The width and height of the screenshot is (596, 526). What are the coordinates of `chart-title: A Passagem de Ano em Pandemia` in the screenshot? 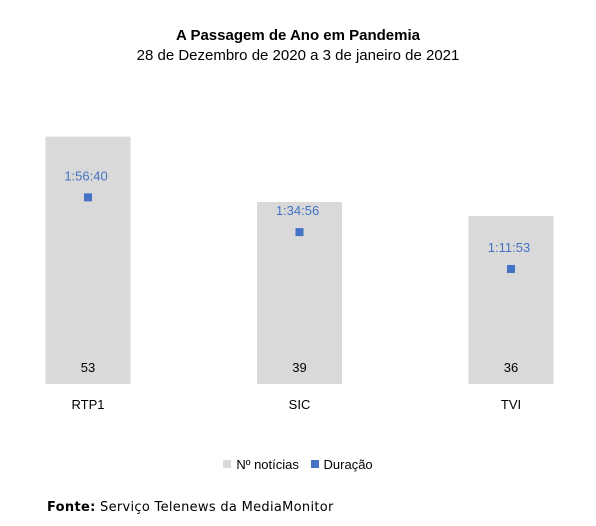 It's located at (298, 35).